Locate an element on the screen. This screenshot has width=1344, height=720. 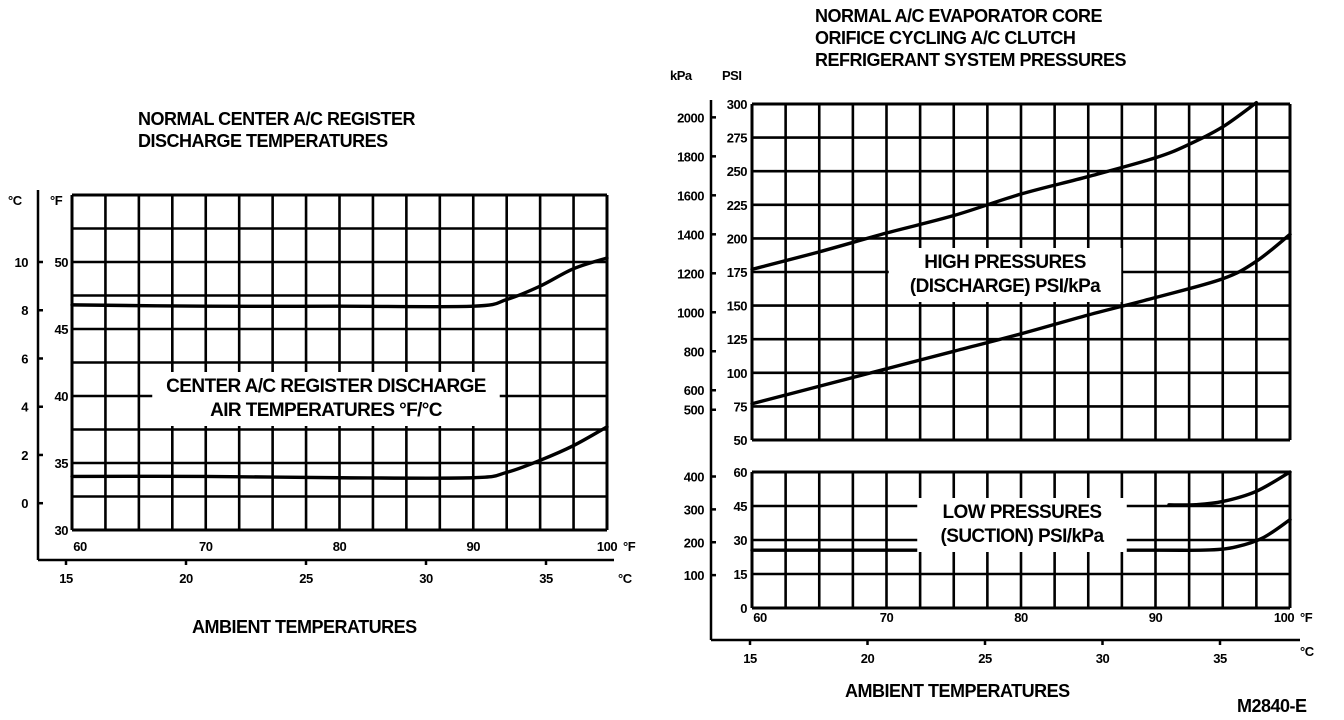
left-series-lower is located at coordinates (339, 452).